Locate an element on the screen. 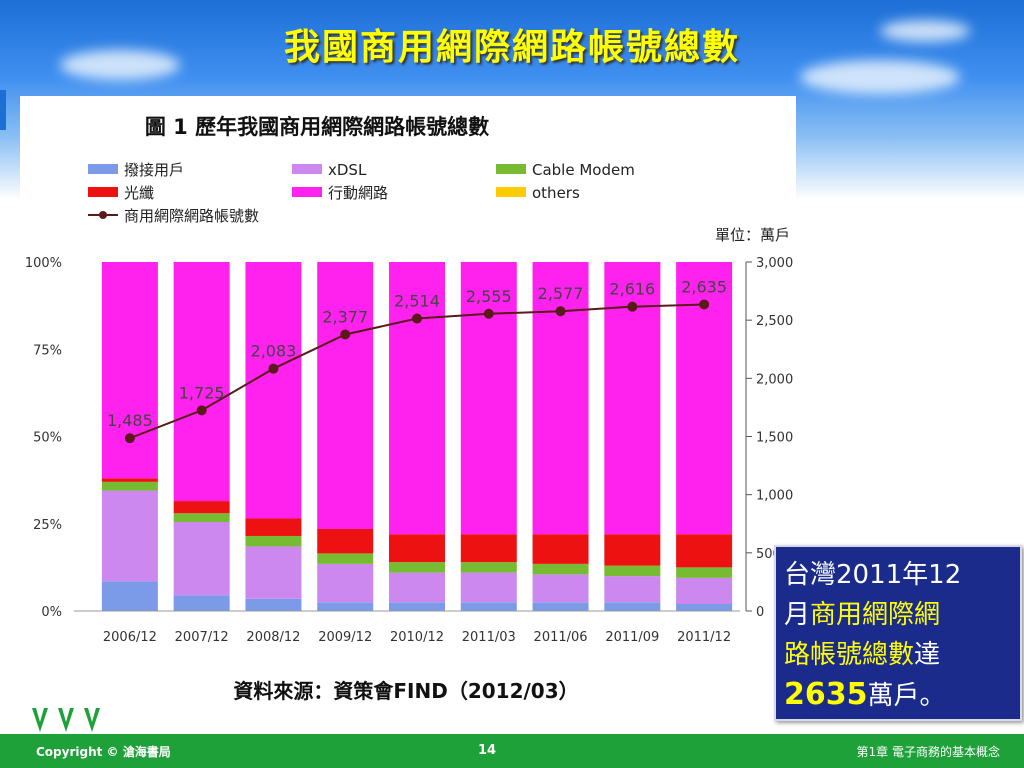  line-point-label: 2,083 is located at coordinates (274, 351).